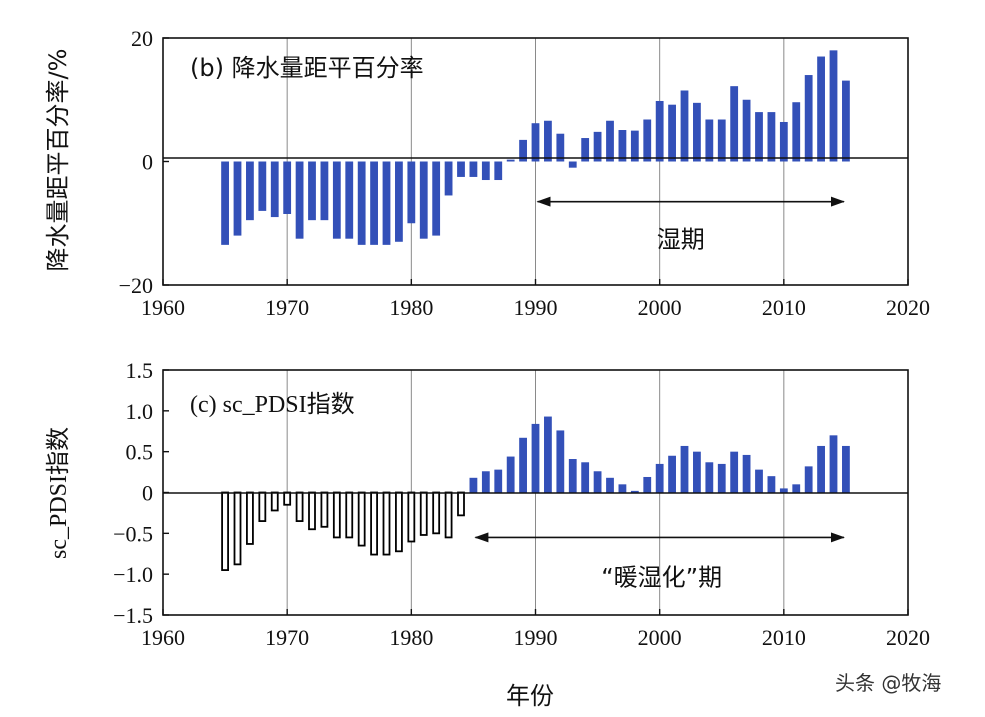 The width and height of the screenshot is (985, 717). Describe the element at coordinates (142, 38) in the screenshot. I see `y-tick-label: 20` at that location.